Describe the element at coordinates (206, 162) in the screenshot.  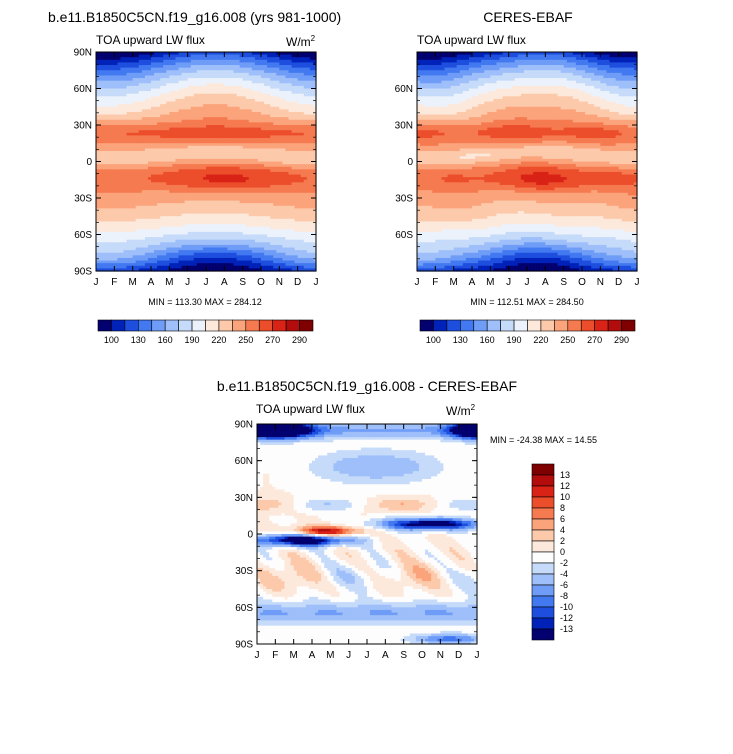
I see `contour-field` at that location.